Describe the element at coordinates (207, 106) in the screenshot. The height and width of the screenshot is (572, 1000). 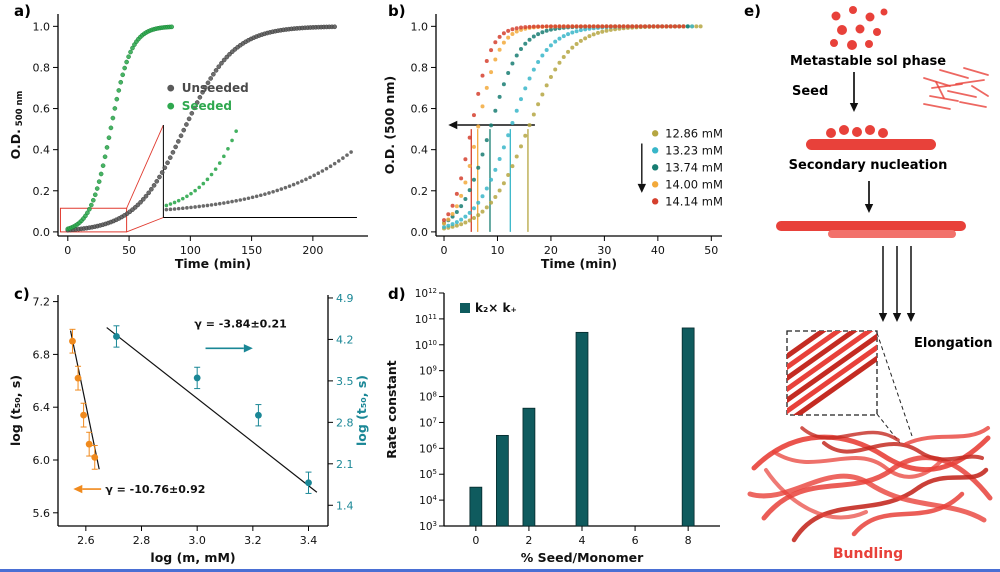
I see `svg-text: Seeded` at that location.